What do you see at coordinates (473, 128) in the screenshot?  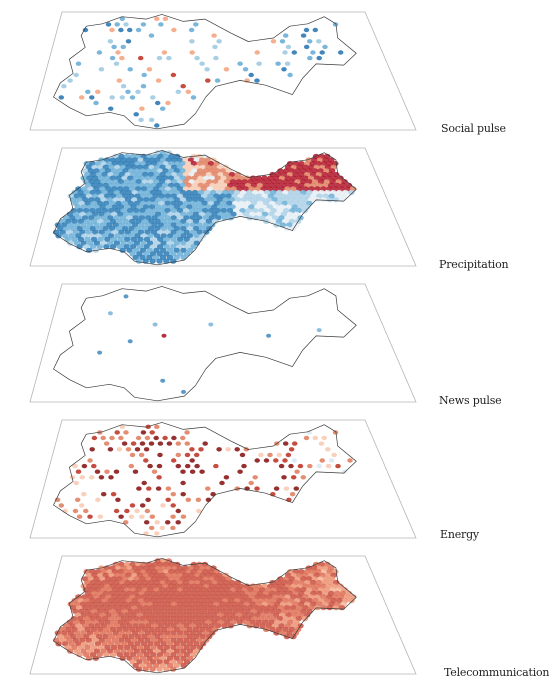 I see `layer-label-social-pulse: Social pulse` at bounding box center [473, 128].